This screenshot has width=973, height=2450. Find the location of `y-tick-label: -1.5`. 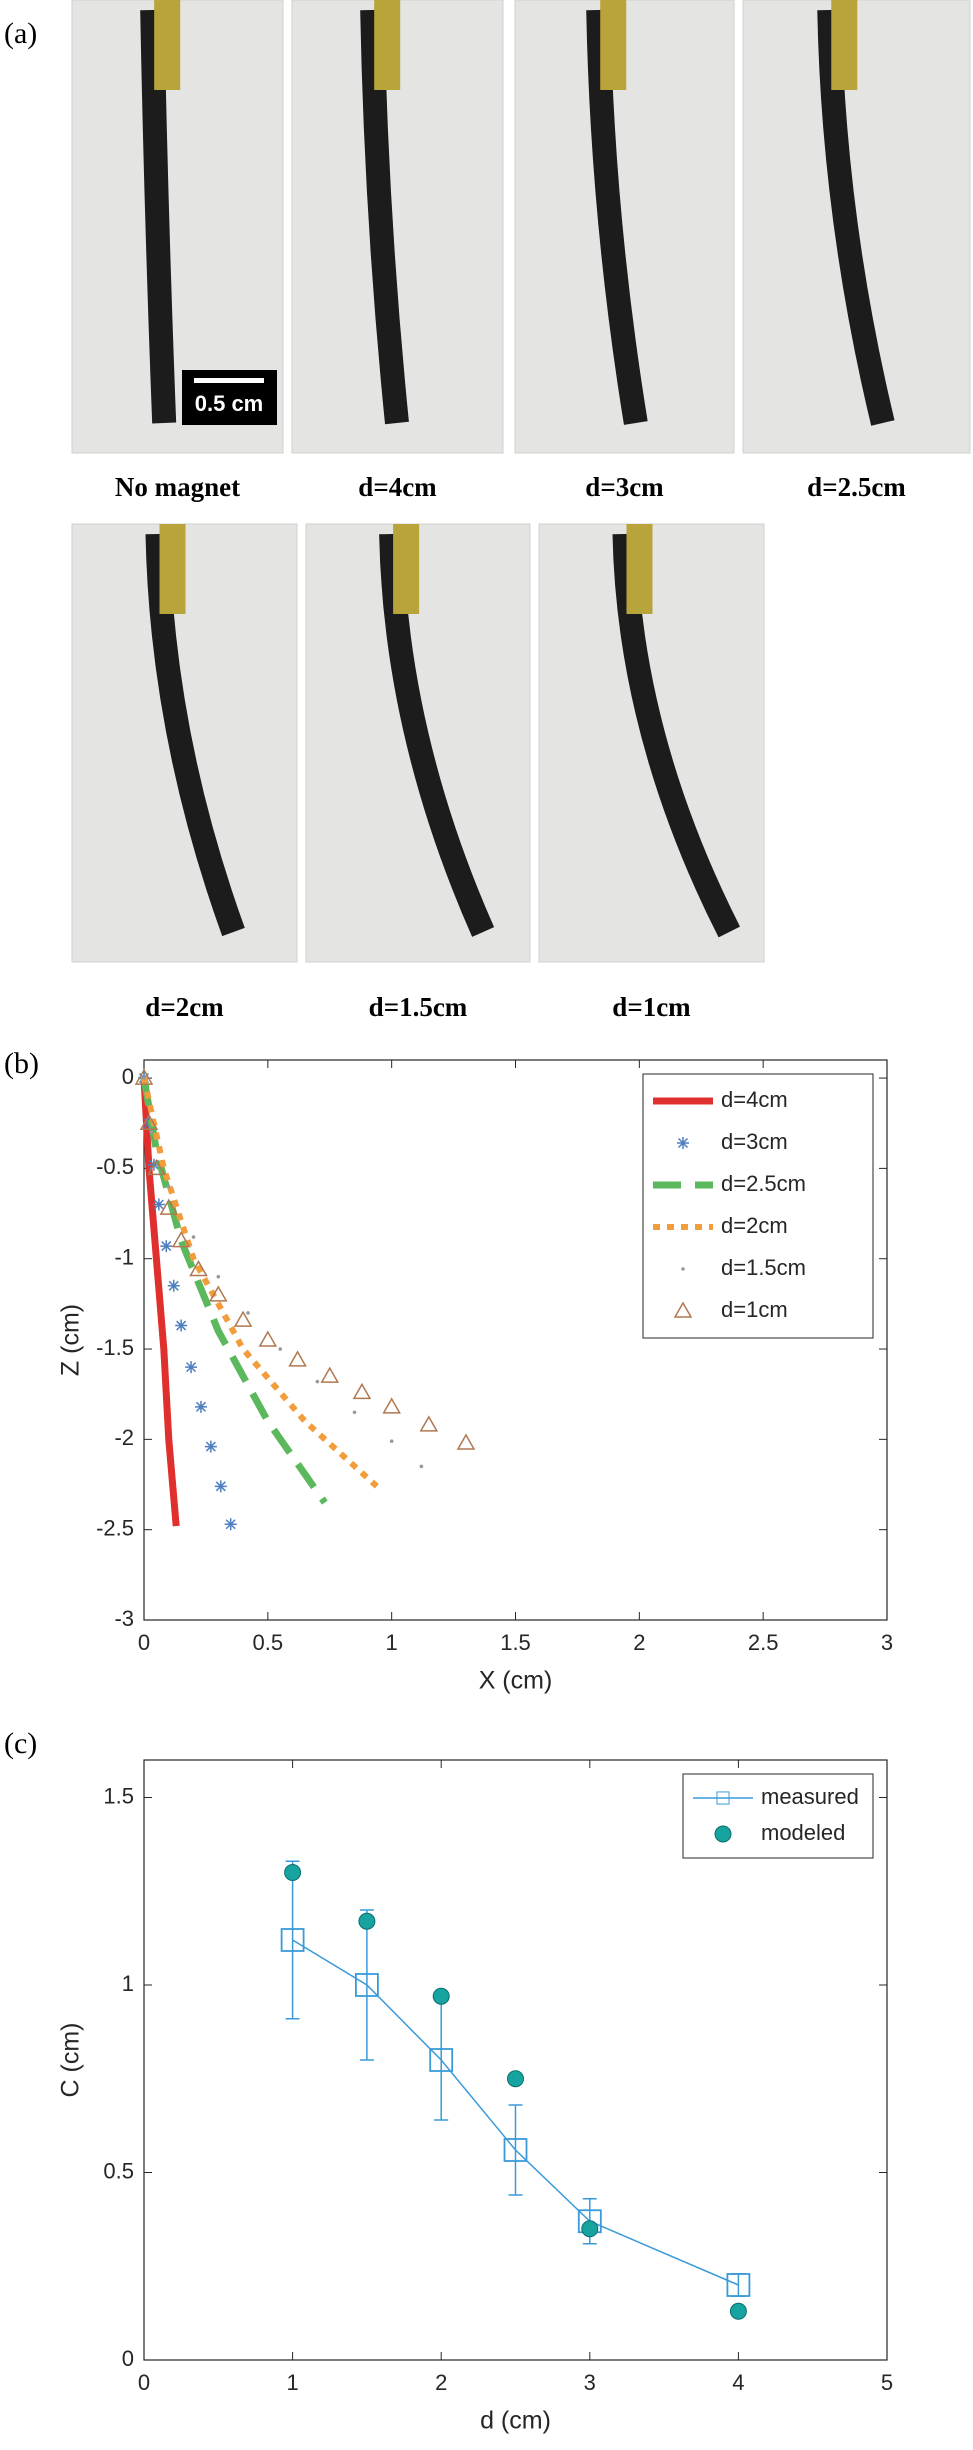

y-tick-label: -1.5 is located at coordinates (115, 1347).